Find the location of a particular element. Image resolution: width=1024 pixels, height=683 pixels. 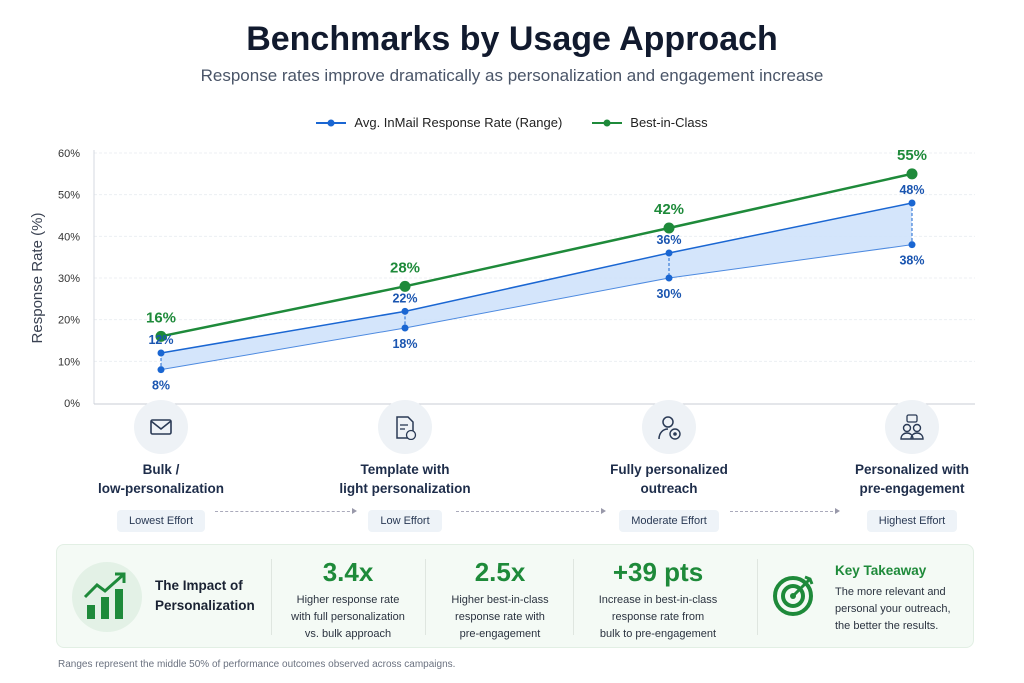

impact-title-line1: The Impact of is located at coordinates (199, 585).